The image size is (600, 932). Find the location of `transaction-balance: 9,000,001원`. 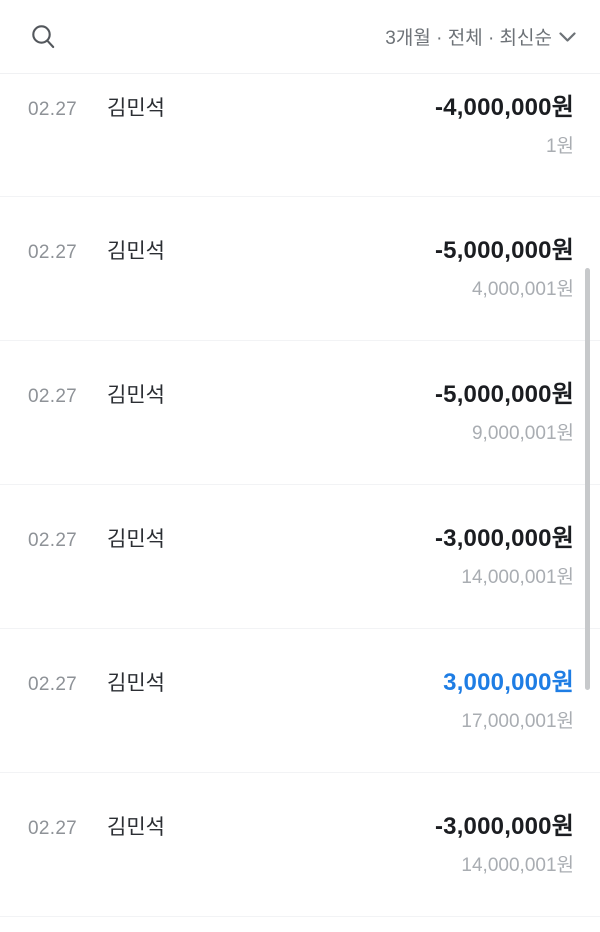

transaction-balance: 9,000,001원 is located at coordinates (522, 433).